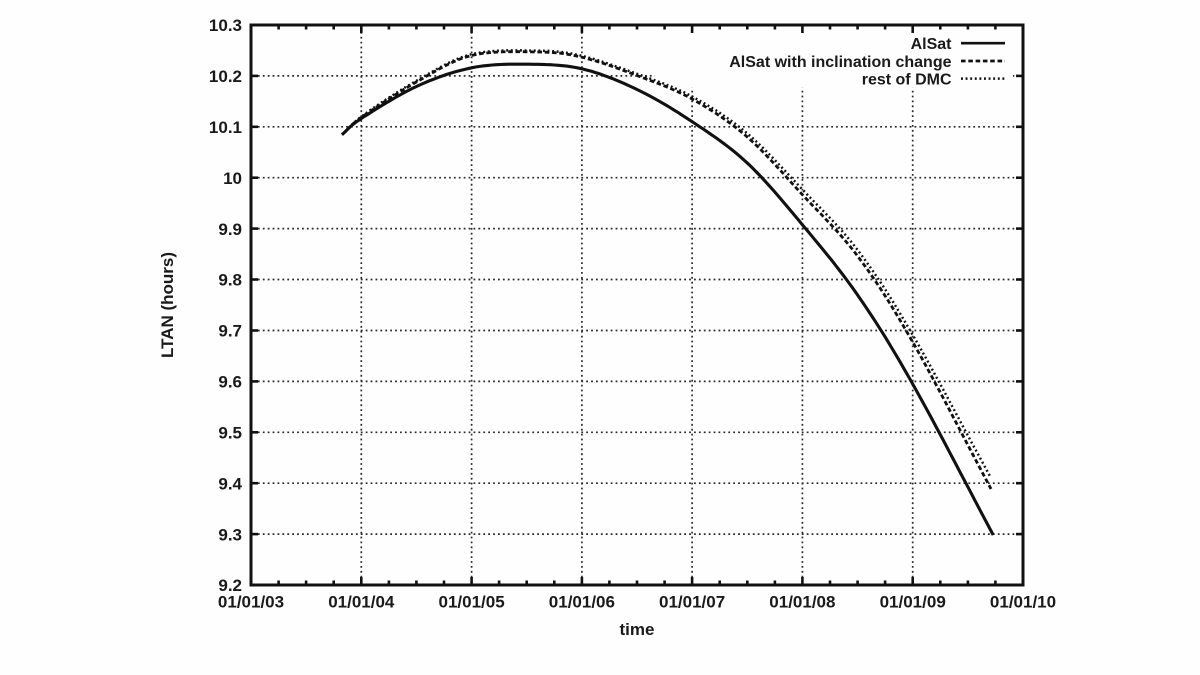  I want to click on svg-text: 10.2, so click(225, 76).